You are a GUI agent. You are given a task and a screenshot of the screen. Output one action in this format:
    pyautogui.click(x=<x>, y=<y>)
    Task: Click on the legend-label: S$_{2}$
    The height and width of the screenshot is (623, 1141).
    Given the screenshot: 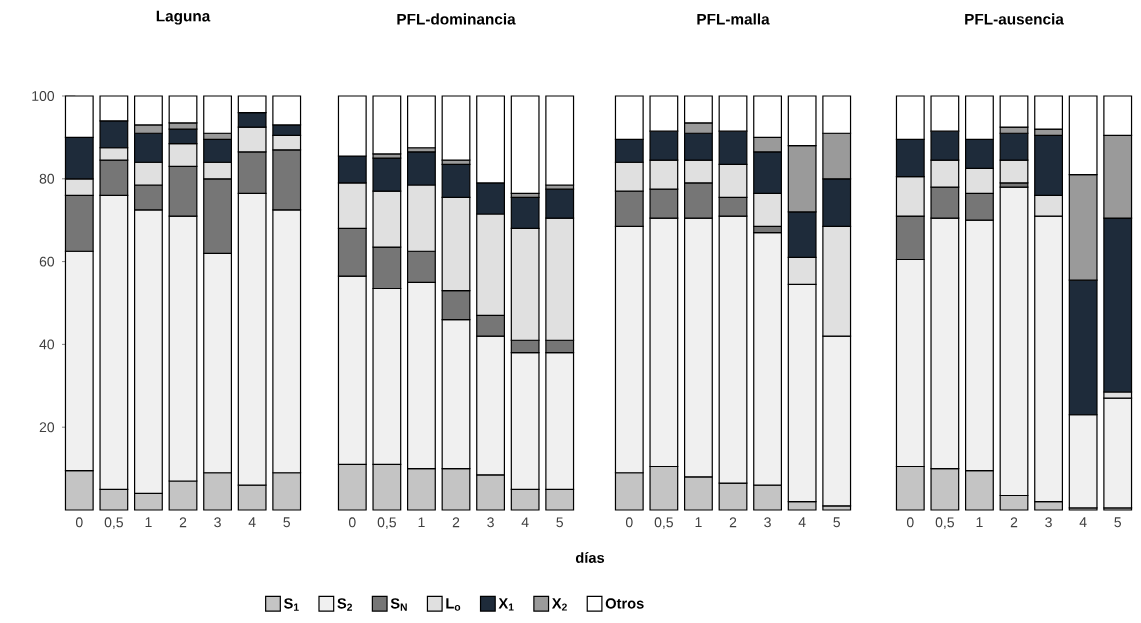 What is the action you would take?
    pyautogui.click(x=345, y=604)
    